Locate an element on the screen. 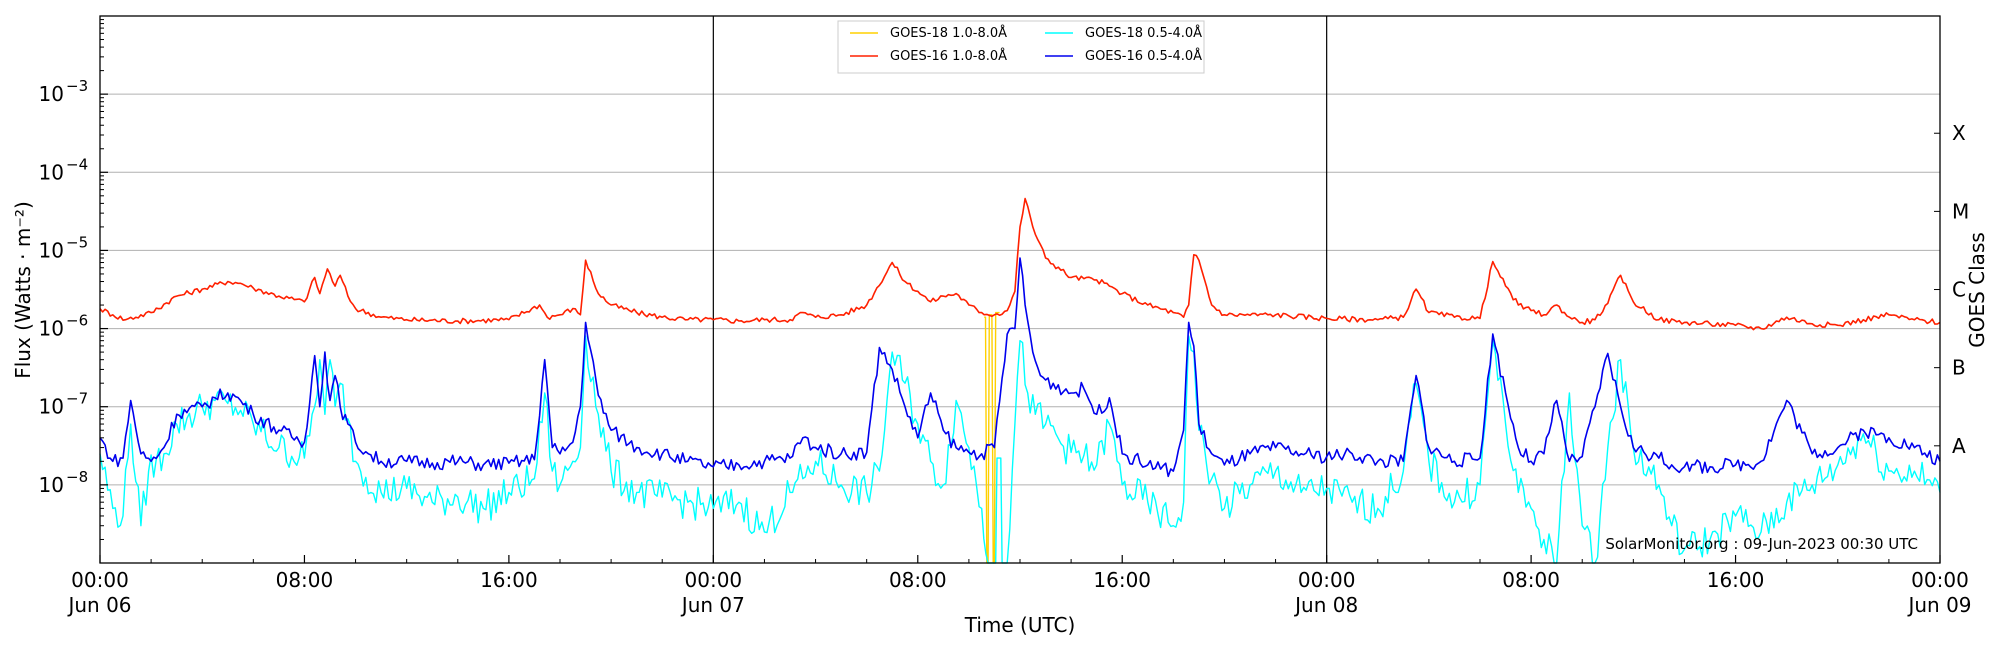  x-axis-title: Time (UTC) is located at coordinates (1020, 625).